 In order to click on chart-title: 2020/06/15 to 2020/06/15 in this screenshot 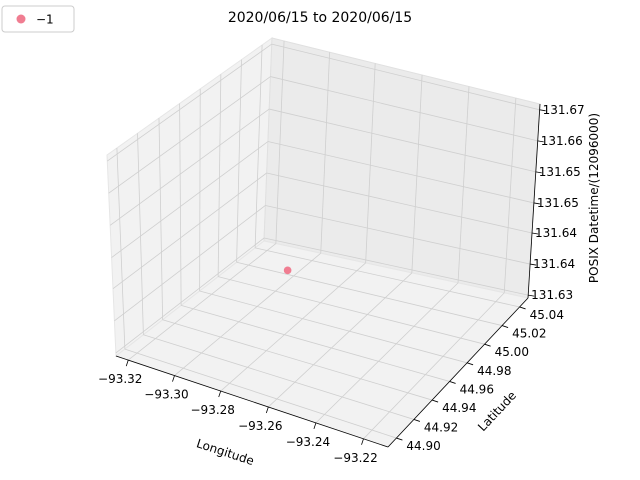, I will do `click(320, 18)`.